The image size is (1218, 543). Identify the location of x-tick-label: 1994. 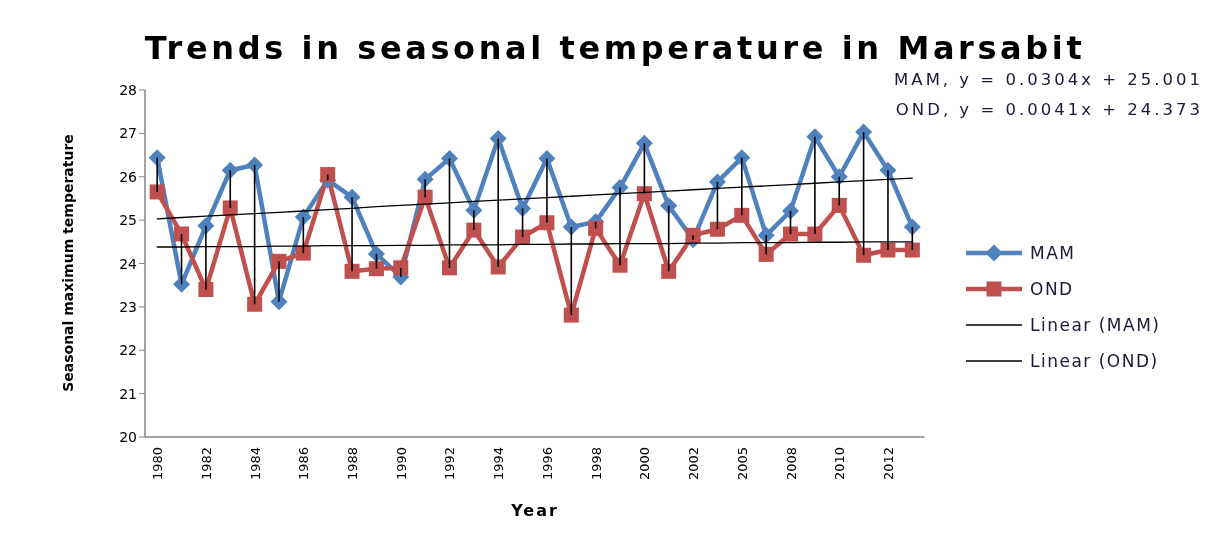
(498, 464).